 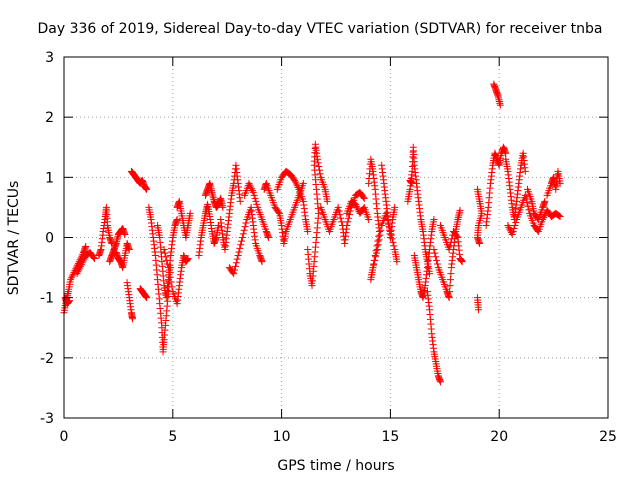 What do you see at coordinates (49, 118) in the screenshot?
I see `y-tick-label: 2` at bounding box center [49, 118].